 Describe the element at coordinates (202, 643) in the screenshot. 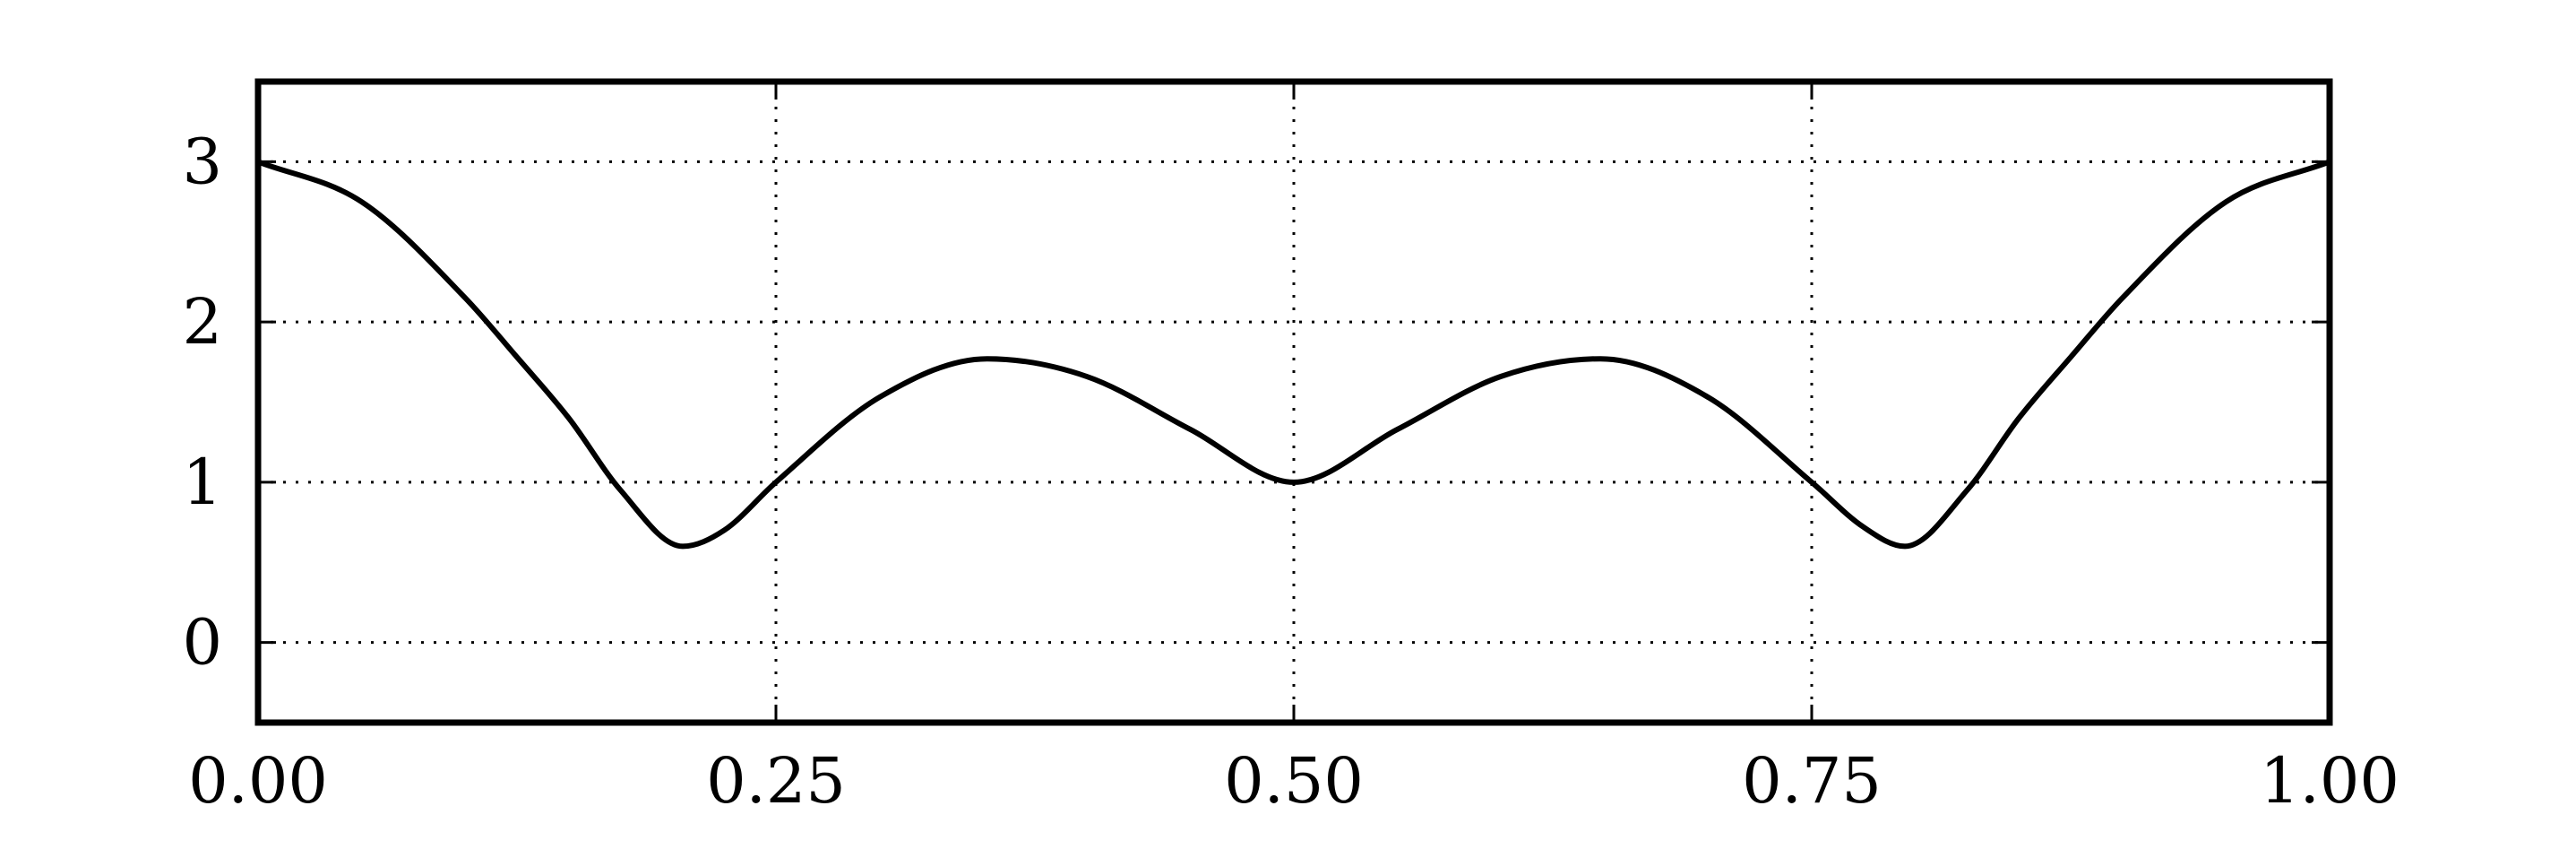

I see `y-tick-label: 0` at that location.